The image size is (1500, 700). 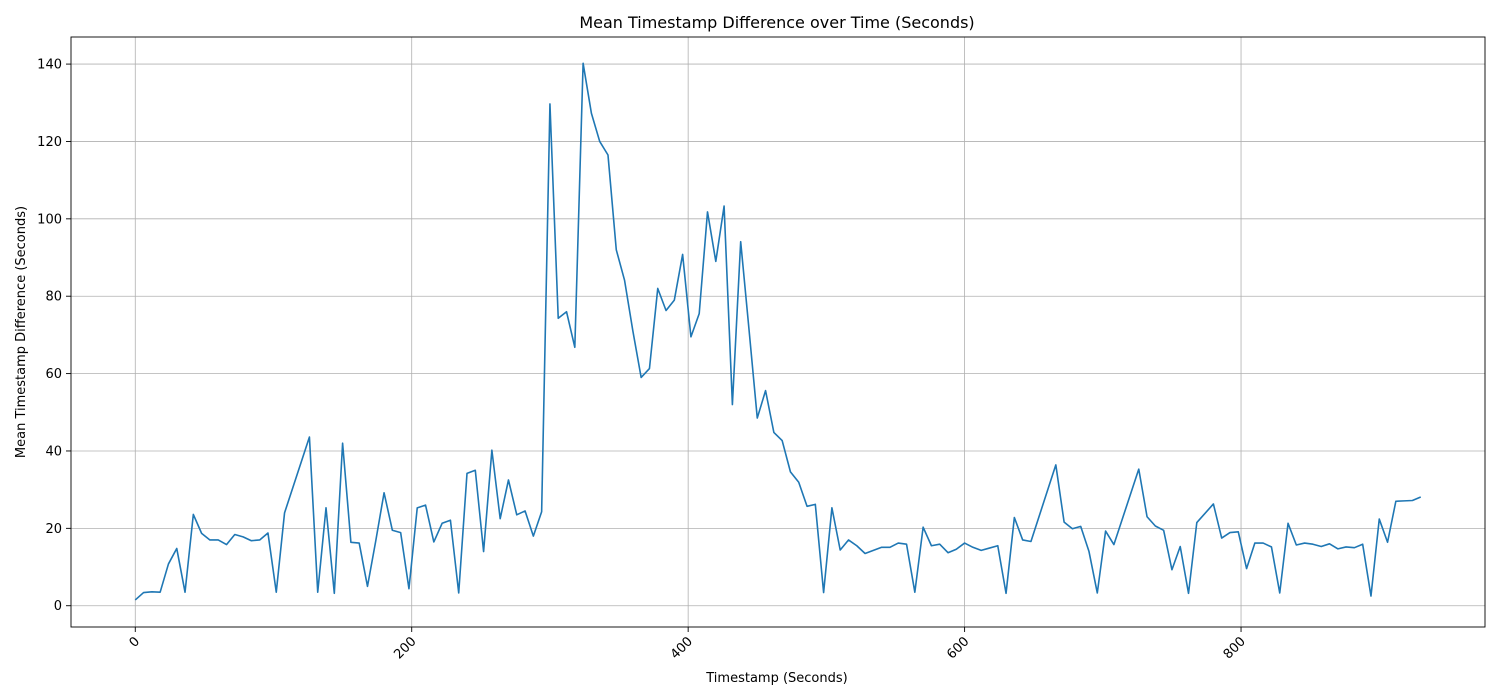 What do you see at coordinates (53, 451) in the screenshot?
I see `y-tick-label: 40` at bounding box center [53, 451].